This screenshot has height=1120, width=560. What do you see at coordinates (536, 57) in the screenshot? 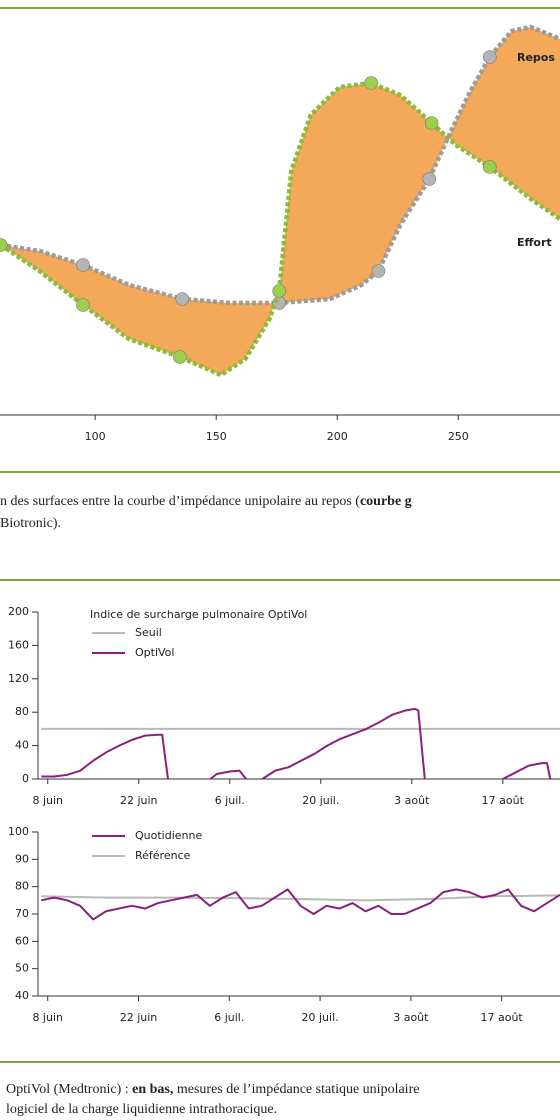
I see `series-label: Repos` at bounding box center [536, 57].